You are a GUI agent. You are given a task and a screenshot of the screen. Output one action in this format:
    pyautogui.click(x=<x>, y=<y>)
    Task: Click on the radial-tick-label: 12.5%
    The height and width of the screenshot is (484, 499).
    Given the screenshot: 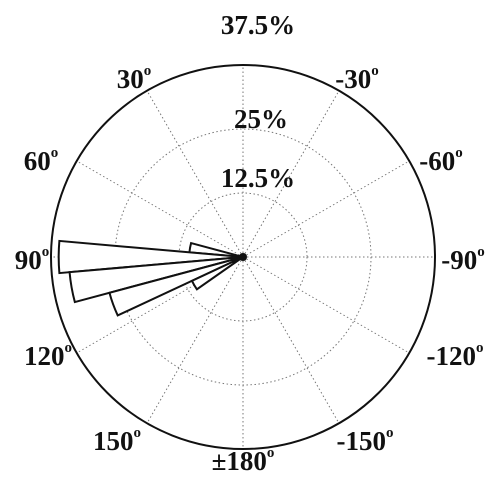 What is the action you would take?
    pyautogui.click(x=258, y=178)
    